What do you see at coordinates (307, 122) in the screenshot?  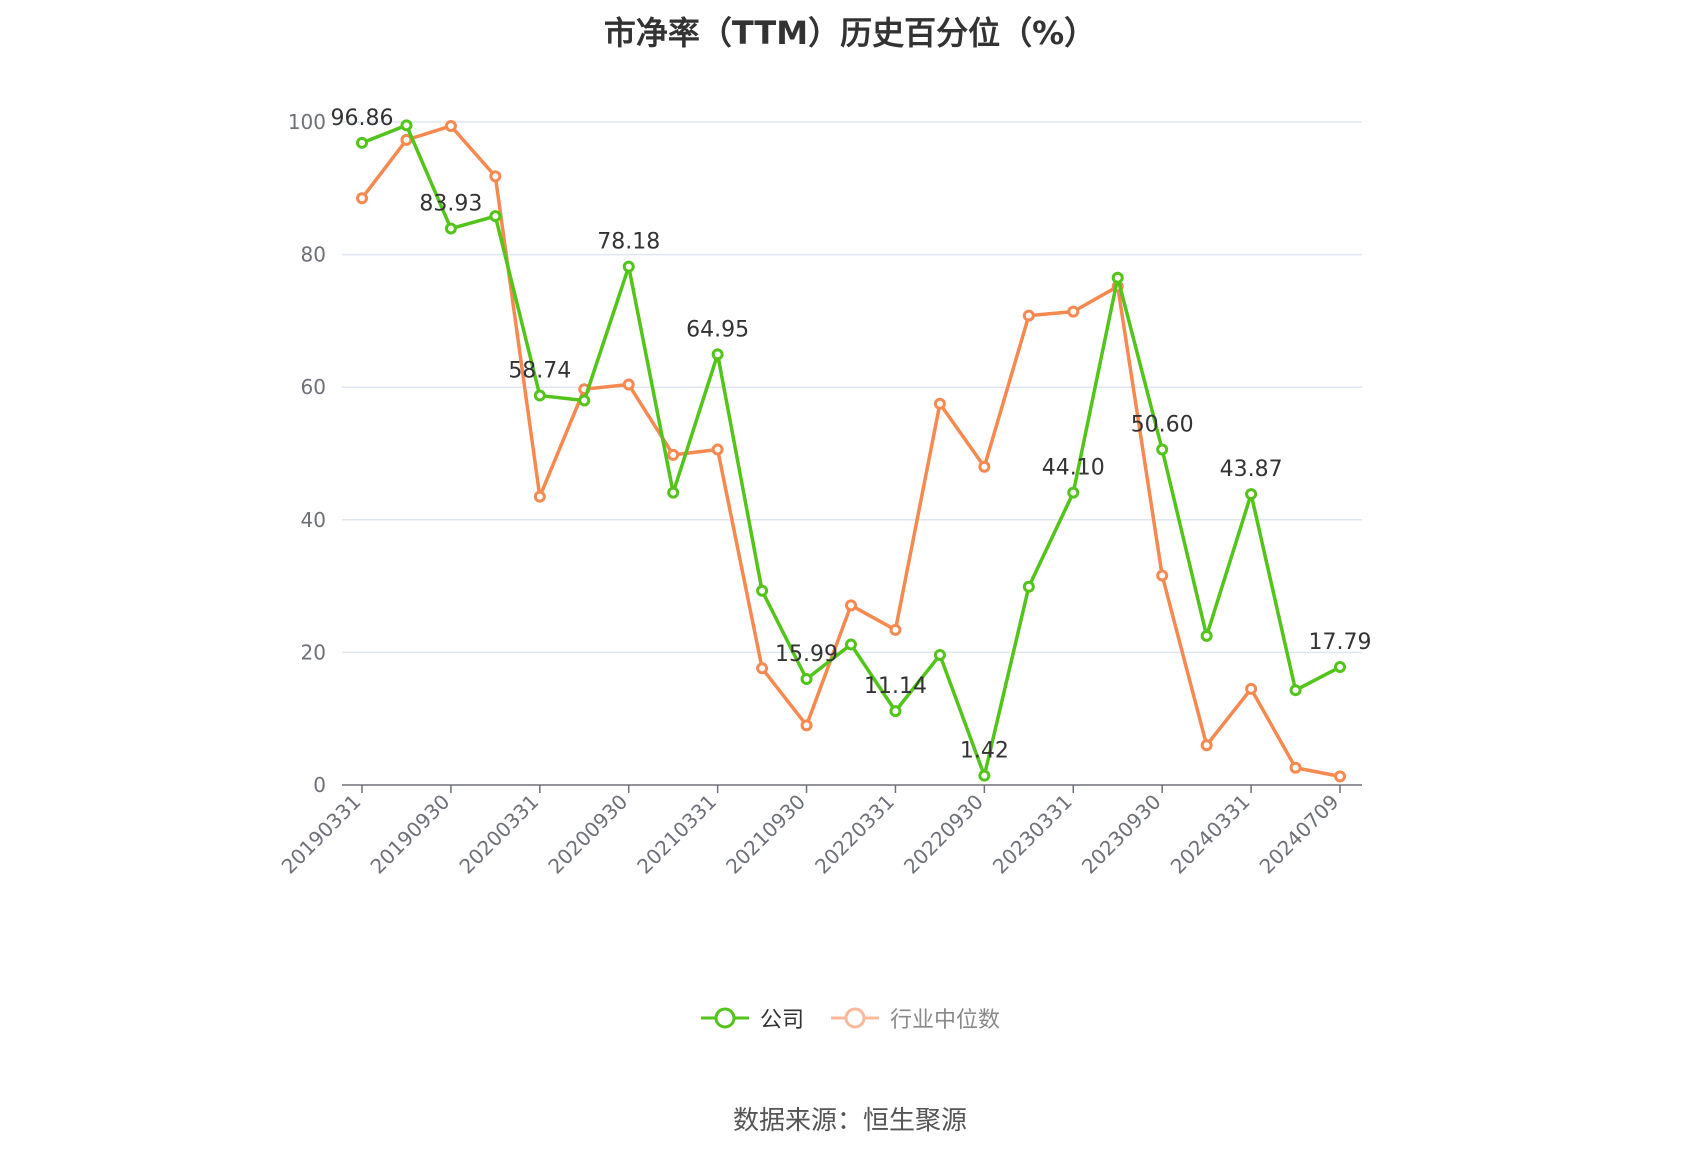 I see `y-tick-label: 100` at bounding box center [307, 122].